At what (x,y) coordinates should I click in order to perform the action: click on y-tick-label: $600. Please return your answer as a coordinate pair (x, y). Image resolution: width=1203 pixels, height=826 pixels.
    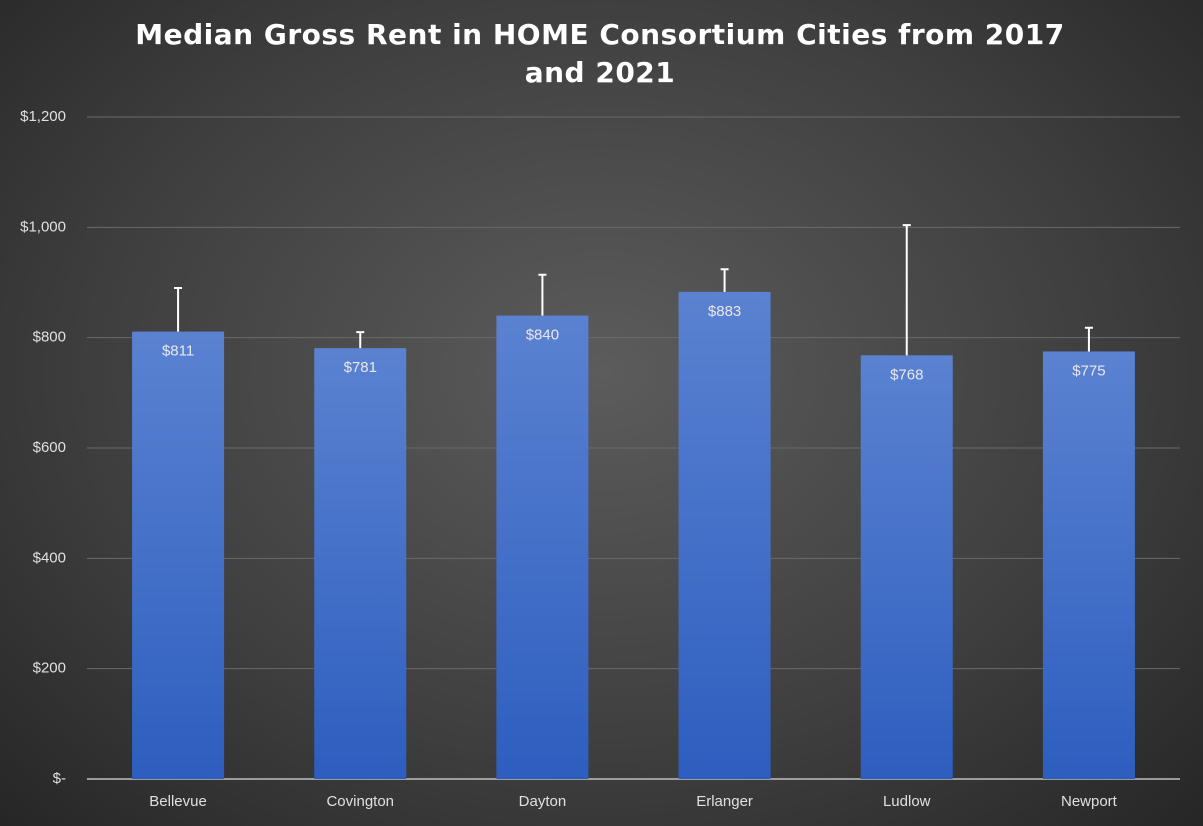
    Looking at the image, I should click on (49, 447).